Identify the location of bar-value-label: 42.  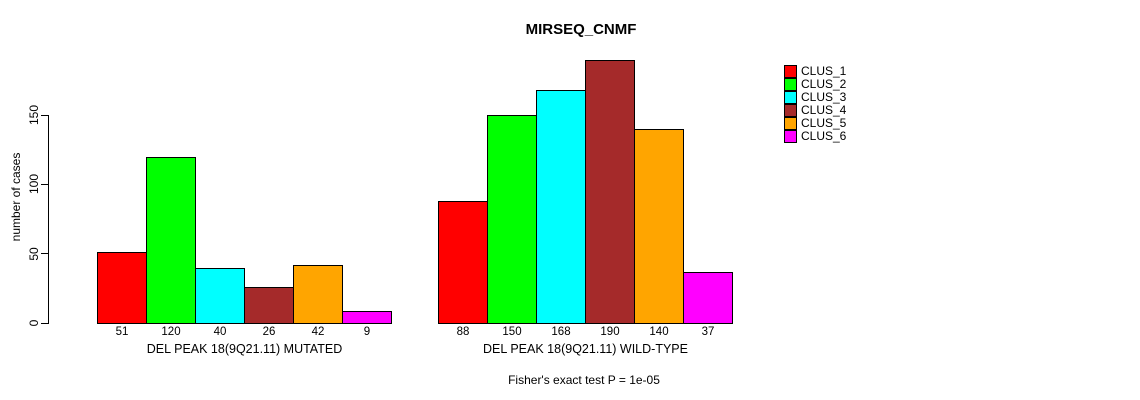
(318, 332).